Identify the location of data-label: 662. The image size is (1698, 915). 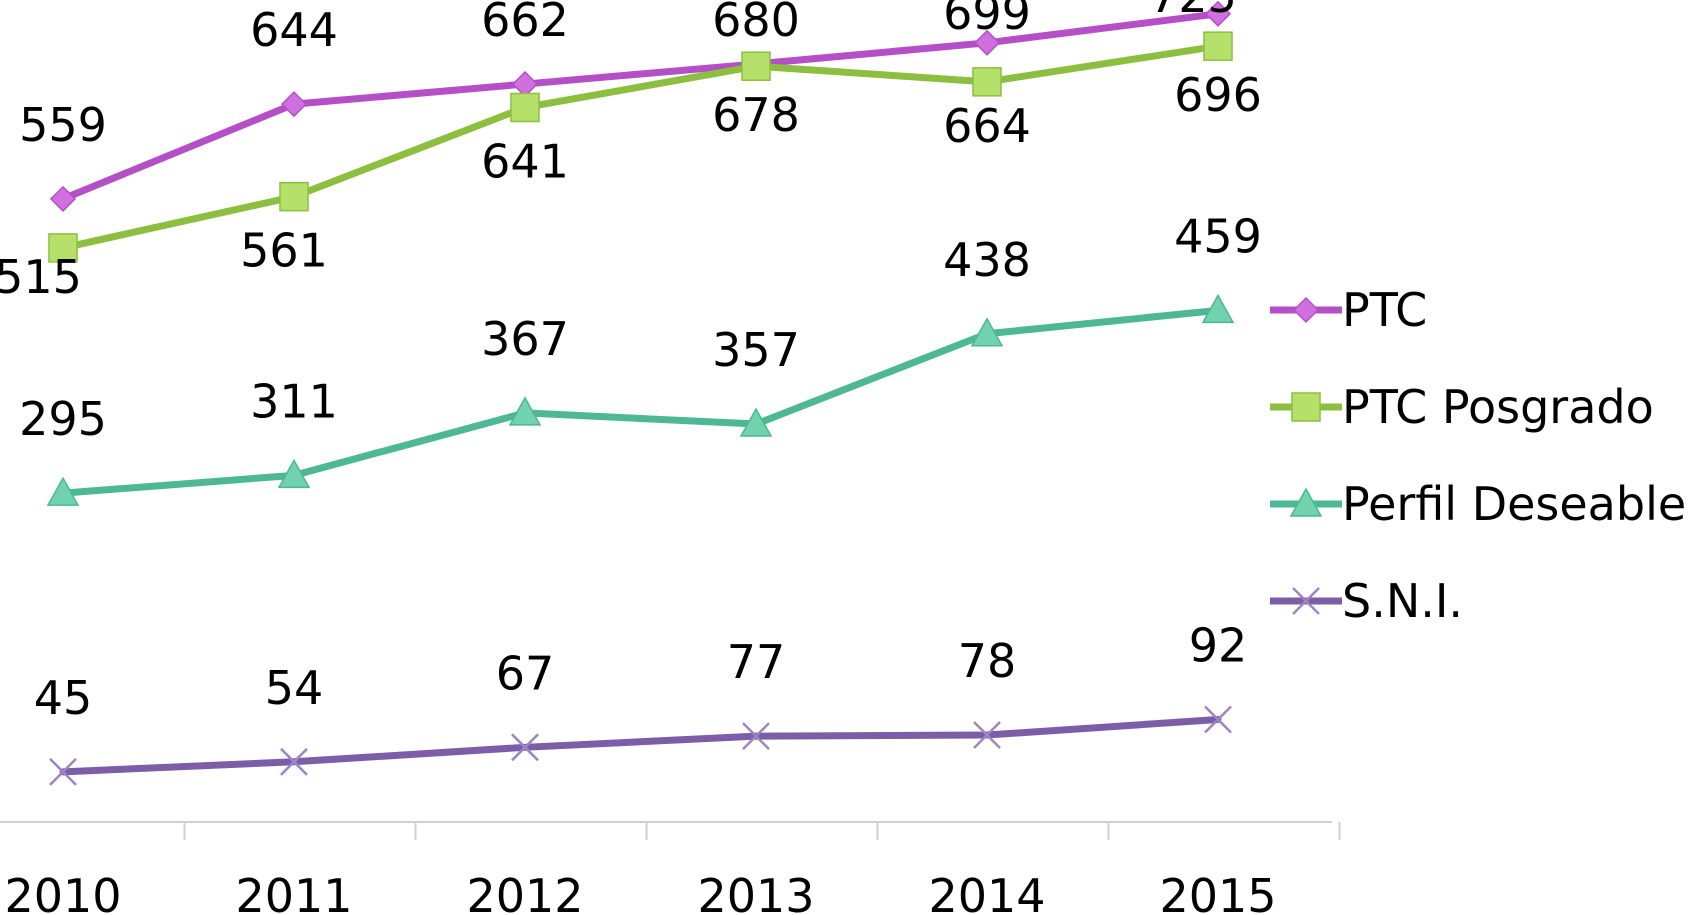
(525, 23).